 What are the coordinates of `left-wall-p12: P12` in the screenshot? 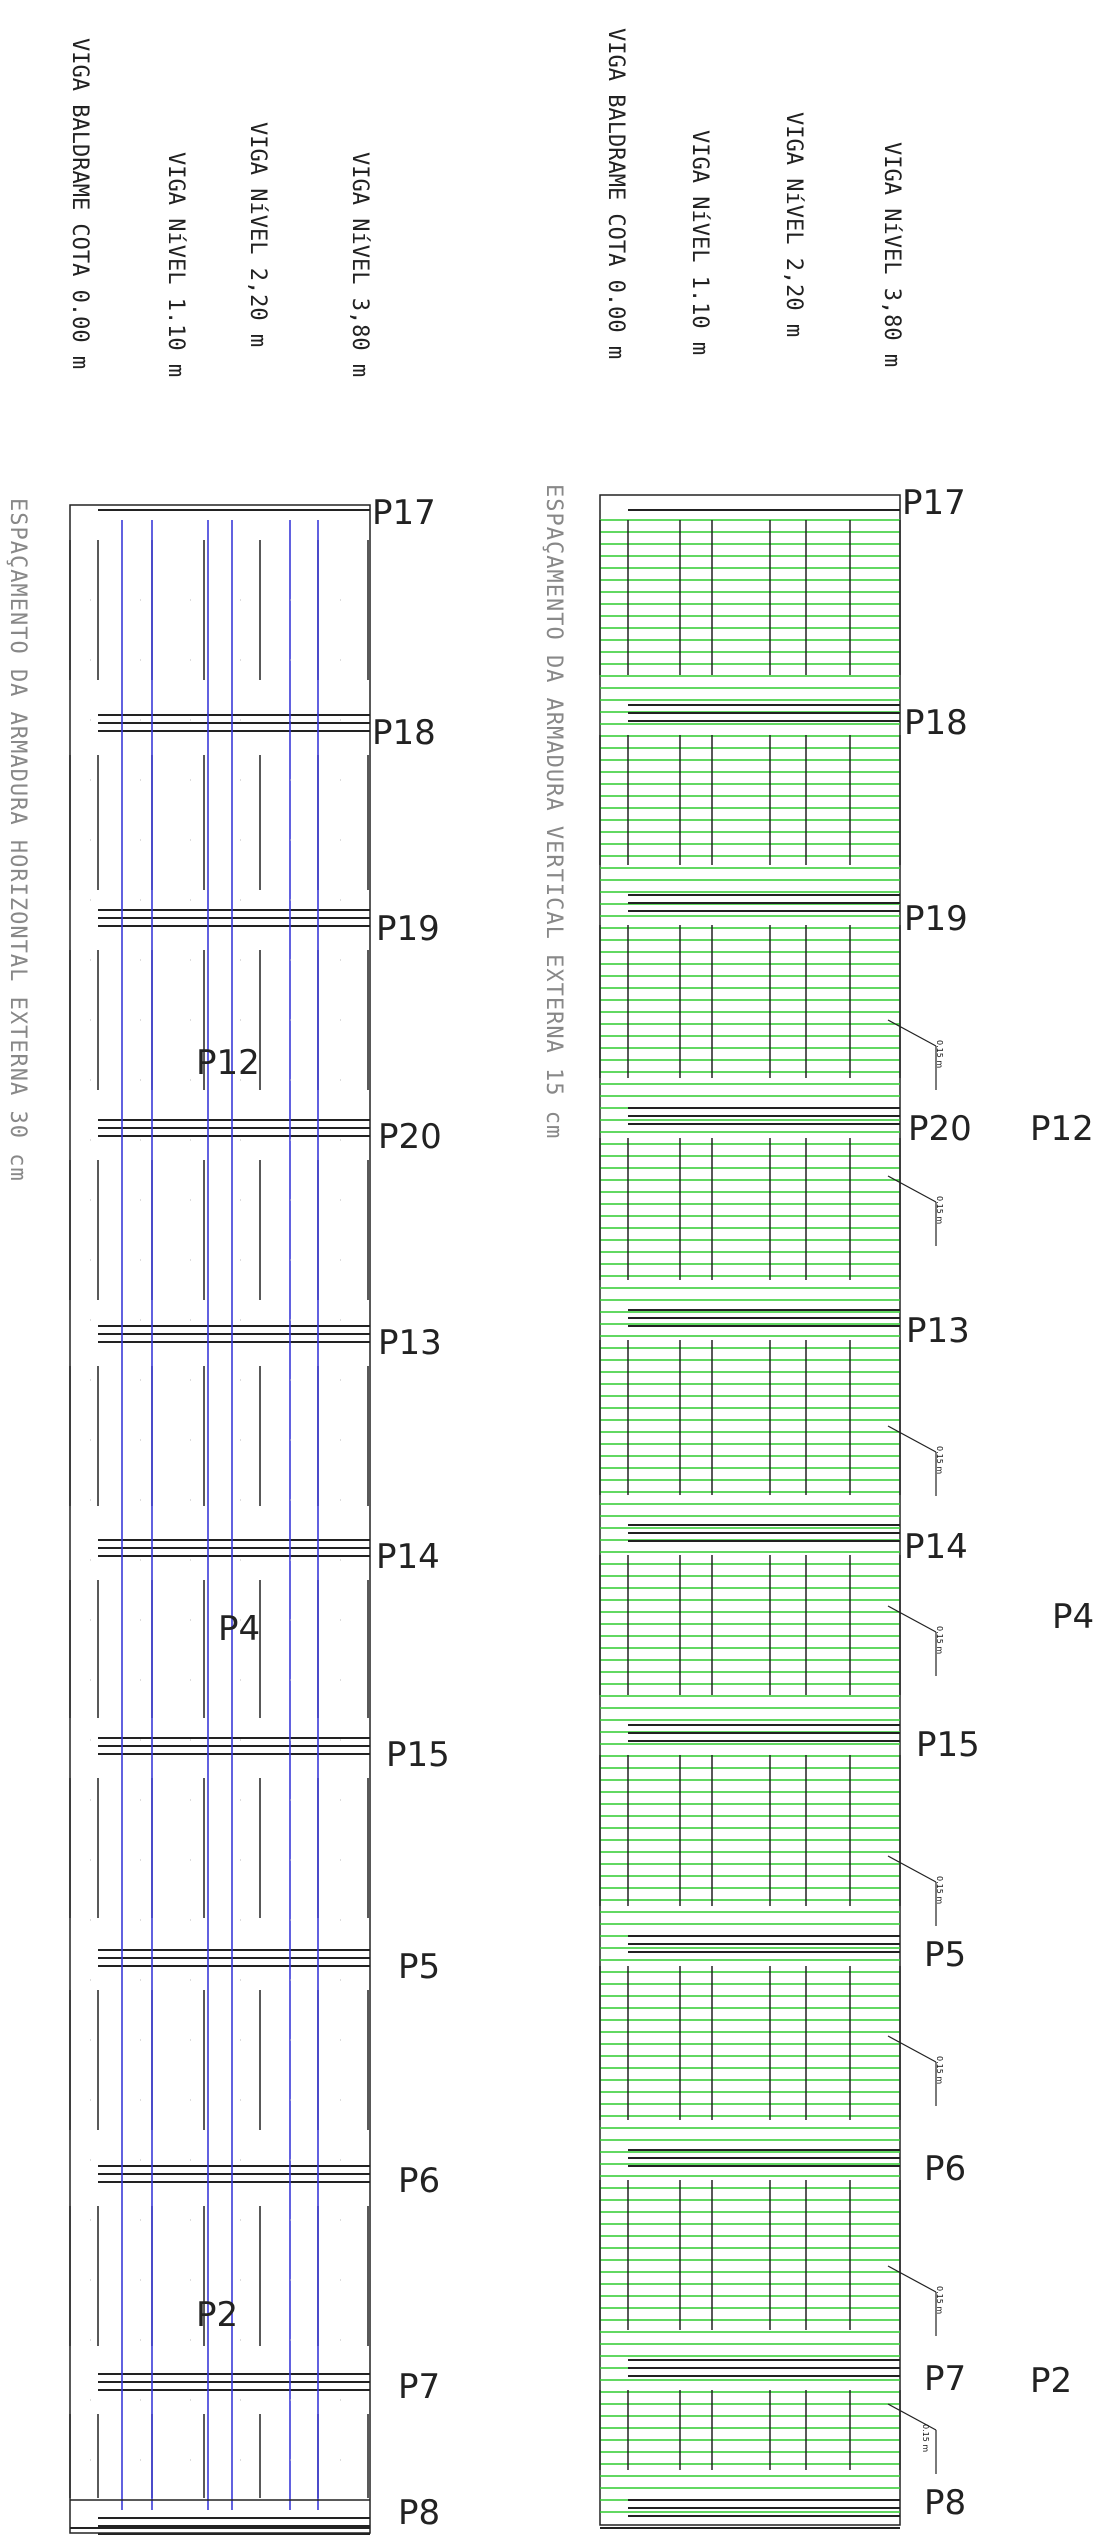 It's located at (228, 1063).